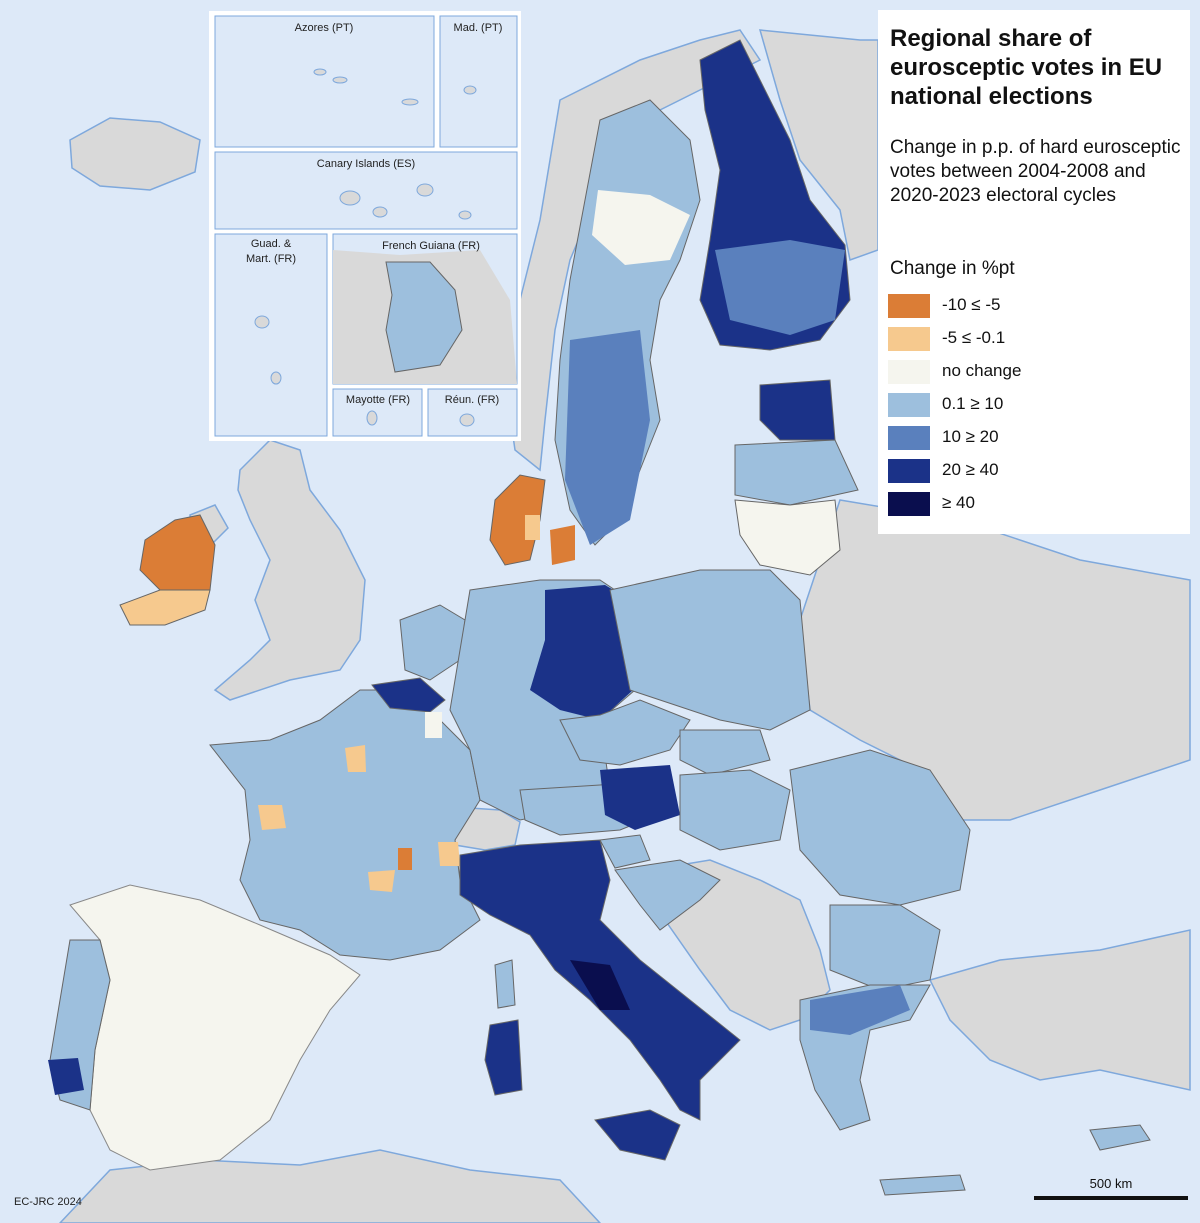 The image size is (1200, 1223). I want to click on legend-item: -5 ≤ -0.1, so click(1033, 339).